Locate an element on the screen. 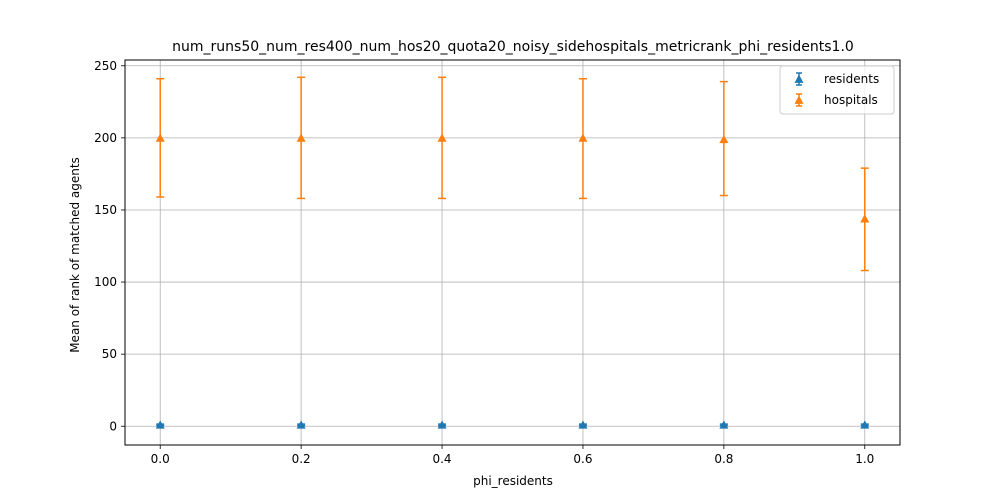  y-tick-label: 100 is located at coordinates (105, 282).